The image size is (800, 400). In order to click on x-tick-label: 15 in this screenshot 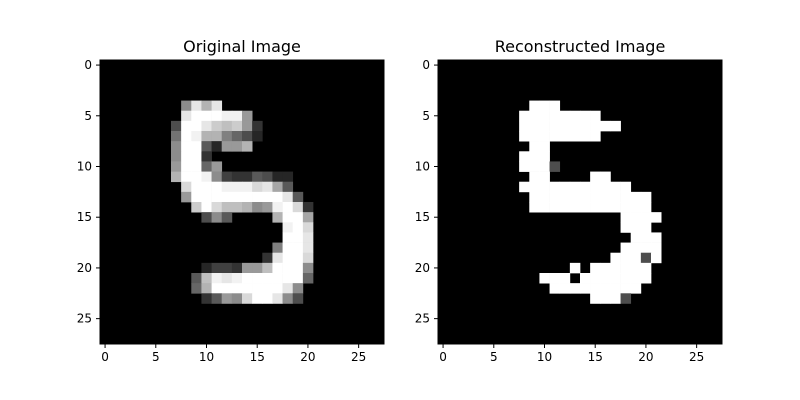, I will do `click(595, 357)`.